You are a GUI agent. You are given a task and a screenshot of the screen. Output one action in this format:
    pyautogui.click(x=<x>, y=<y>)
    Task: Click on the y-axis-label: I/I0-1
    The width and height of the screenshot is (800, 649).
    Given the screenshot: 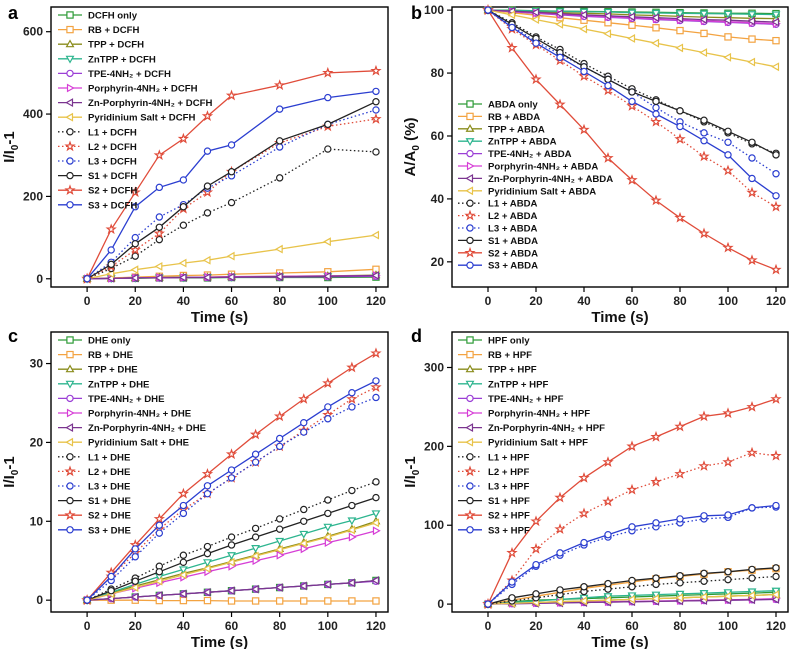 What is the action you would take?
    pyautogui.click(x=412, y=471)
    